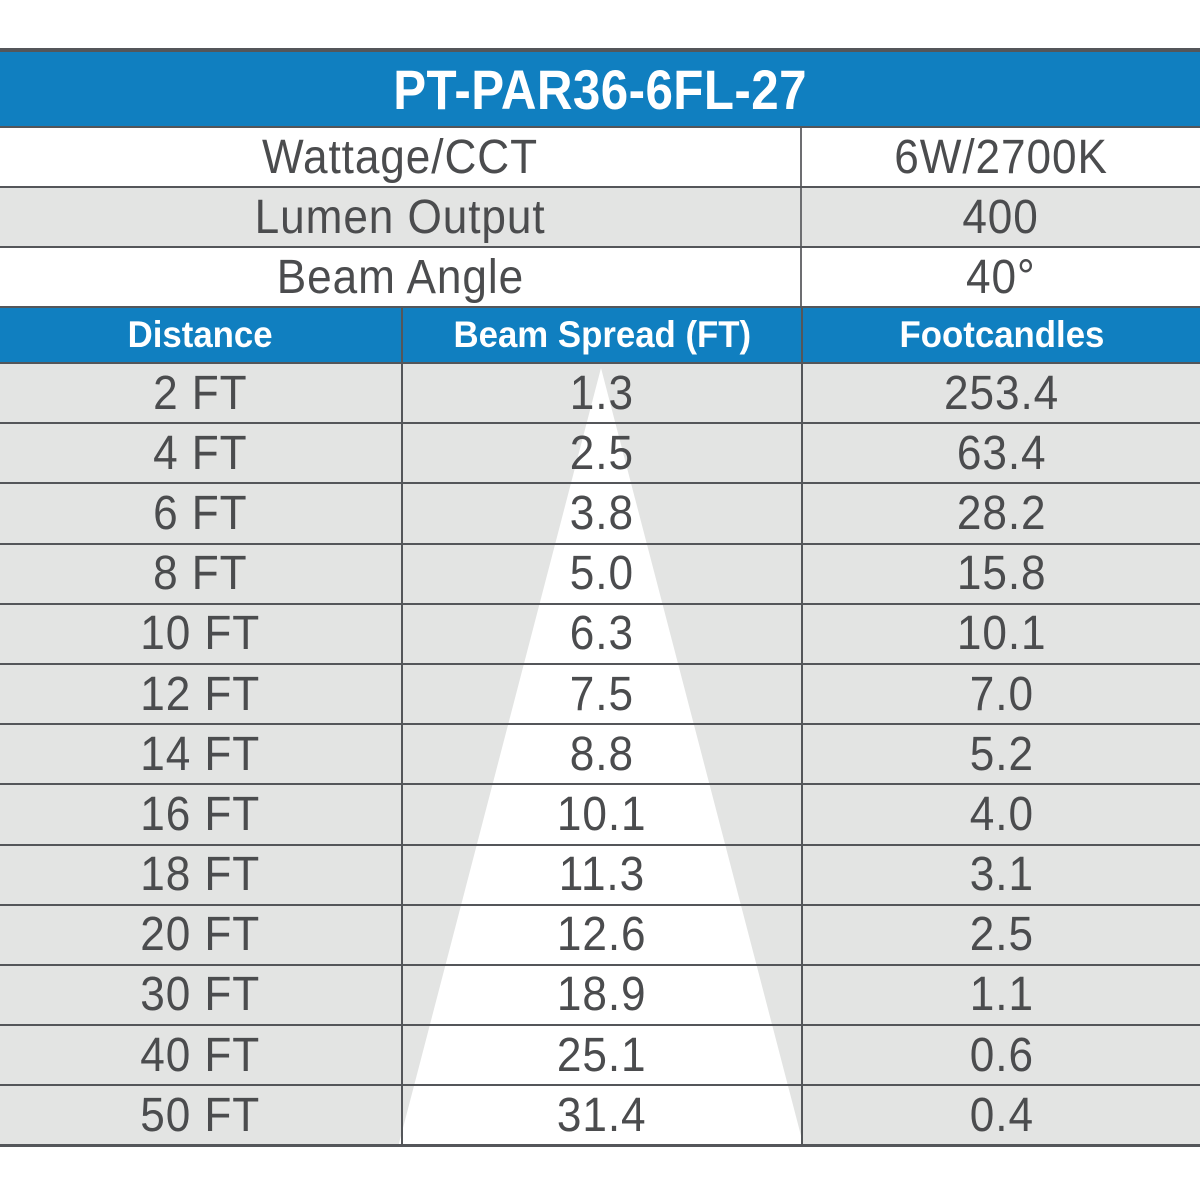 This screenshot has width=1200, height=1200. Describe the element at coordinates (603, 754) in the screenshot. I see `beam-spread-cell: 8.8` at that location.